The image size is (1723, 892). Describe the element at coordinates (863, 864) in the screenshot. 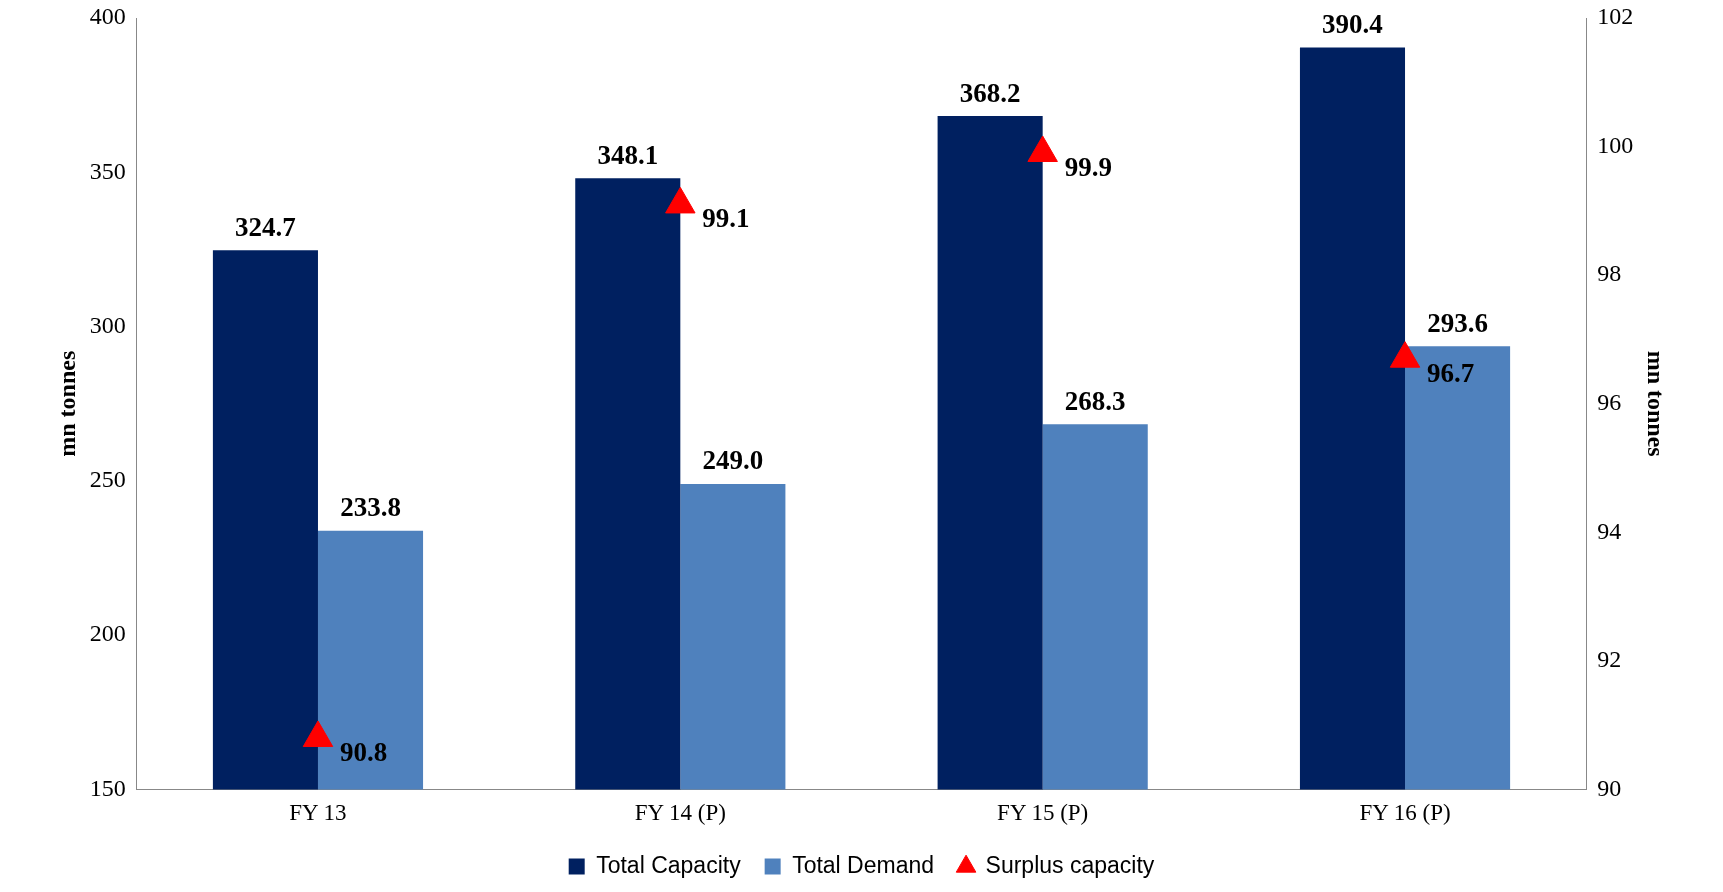

I see `legend-label: Total Demand` at that location.